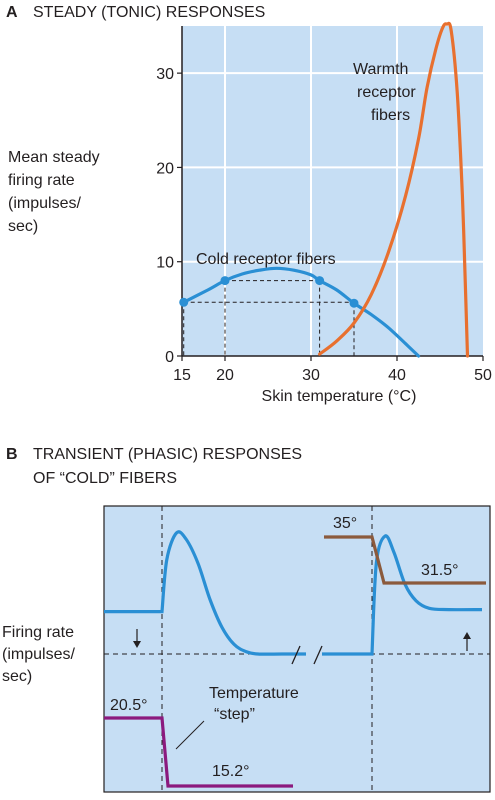  What do you see at coordinates (397, 375) in the screenshot?
I see `x-tick-label: 40` at bounding box center [397, 375].